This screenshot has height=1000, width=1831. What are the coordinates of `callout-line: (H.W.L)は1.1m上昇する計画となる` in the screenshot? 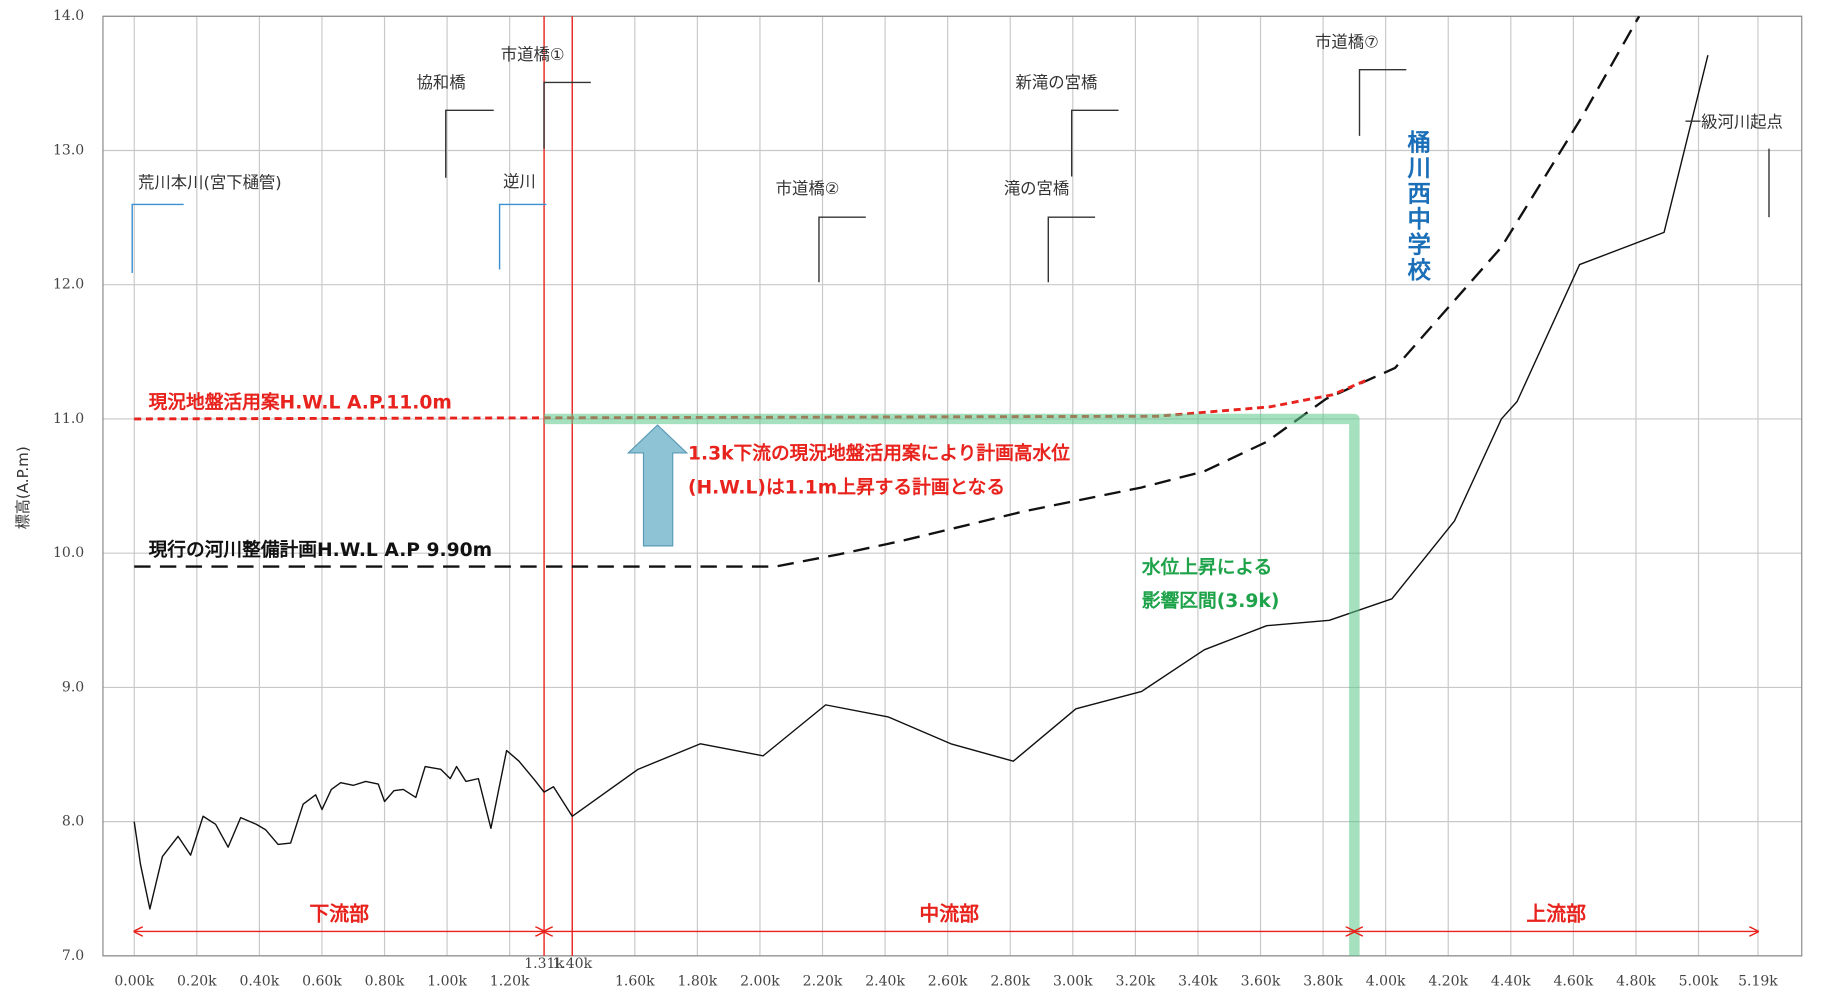 It's located at (846, 487).